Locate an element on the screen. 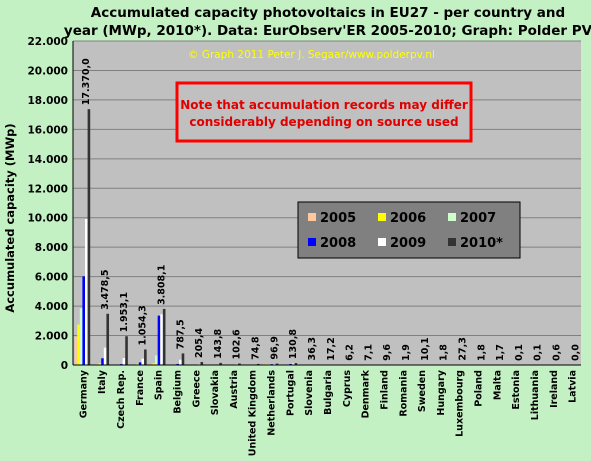 The width and height of the screenshot is (591, 461). data-label: 36,3 is located at coordinates (312, 348).